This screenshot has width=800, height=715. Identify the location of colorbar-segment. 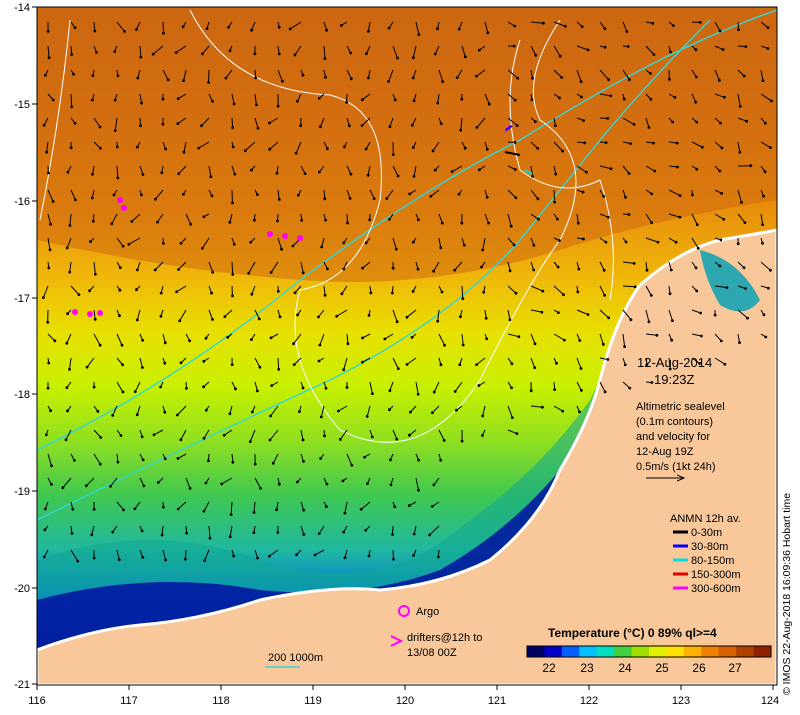
(745, 651).